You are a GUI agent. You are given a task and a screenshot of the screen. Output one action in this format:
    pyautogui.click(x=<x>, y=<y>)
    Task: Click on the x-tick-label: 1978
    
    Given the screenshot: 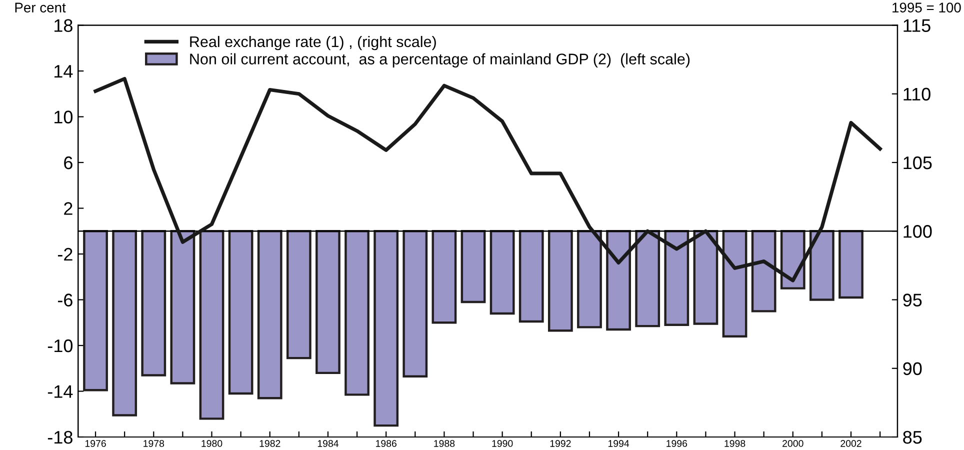 What is the action you would take?
    pyautogui.click(x=154, y=443)
    